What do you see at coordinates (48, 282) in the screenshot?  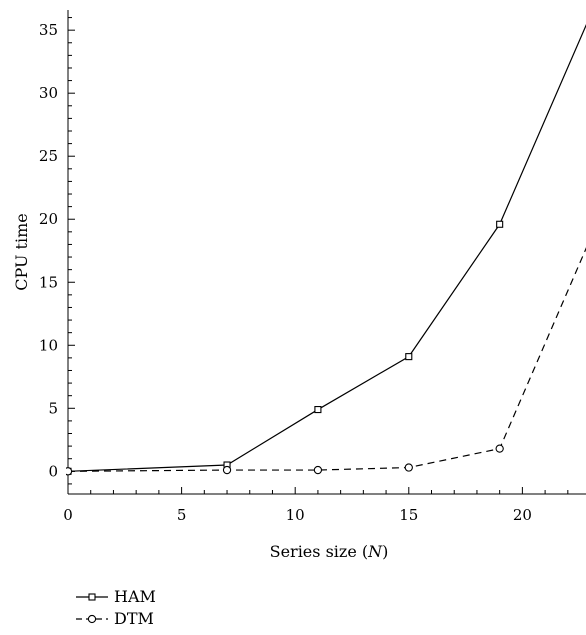 I see `y-tick-label: 15` at bounding box center [48, 282].